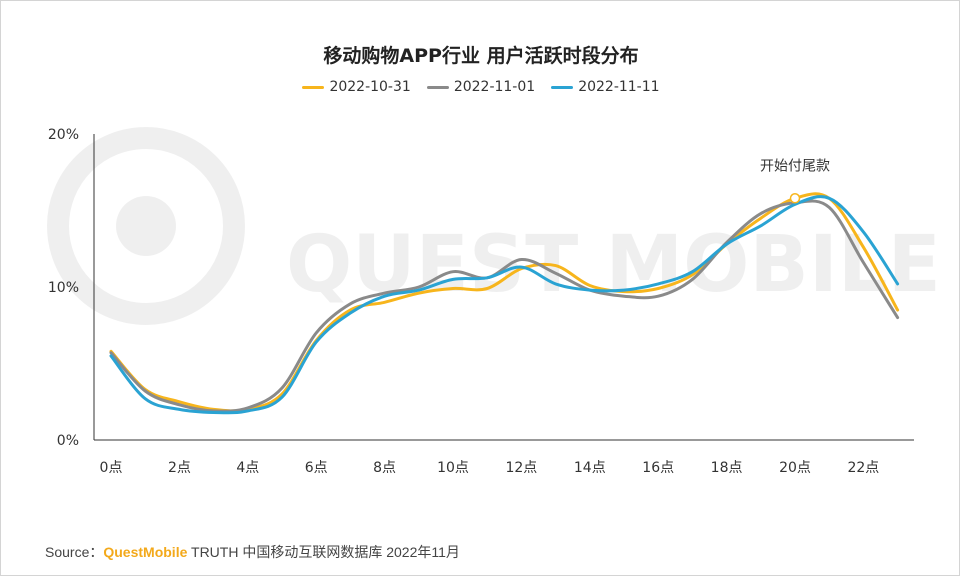 This screenshot has height=577, width=960. Describe the element at coordinates (590, 468) in the screenshot. I see `x-tick-label: 14点` at that location.